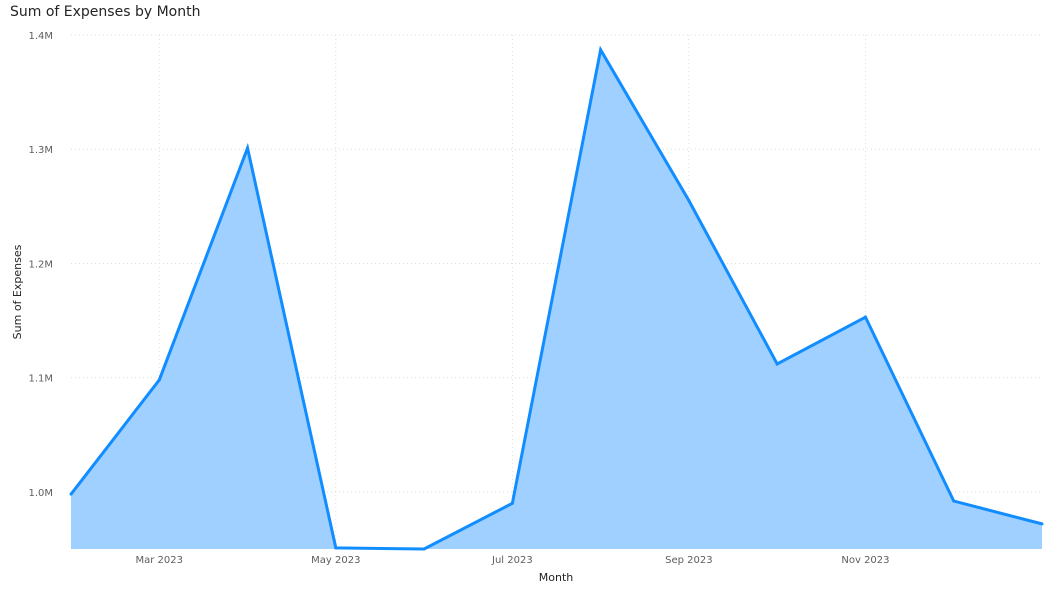  Describe the element at coordinates (865, 560) in the screenshot. I see `x-tick-label: Nov 2023` at that location.